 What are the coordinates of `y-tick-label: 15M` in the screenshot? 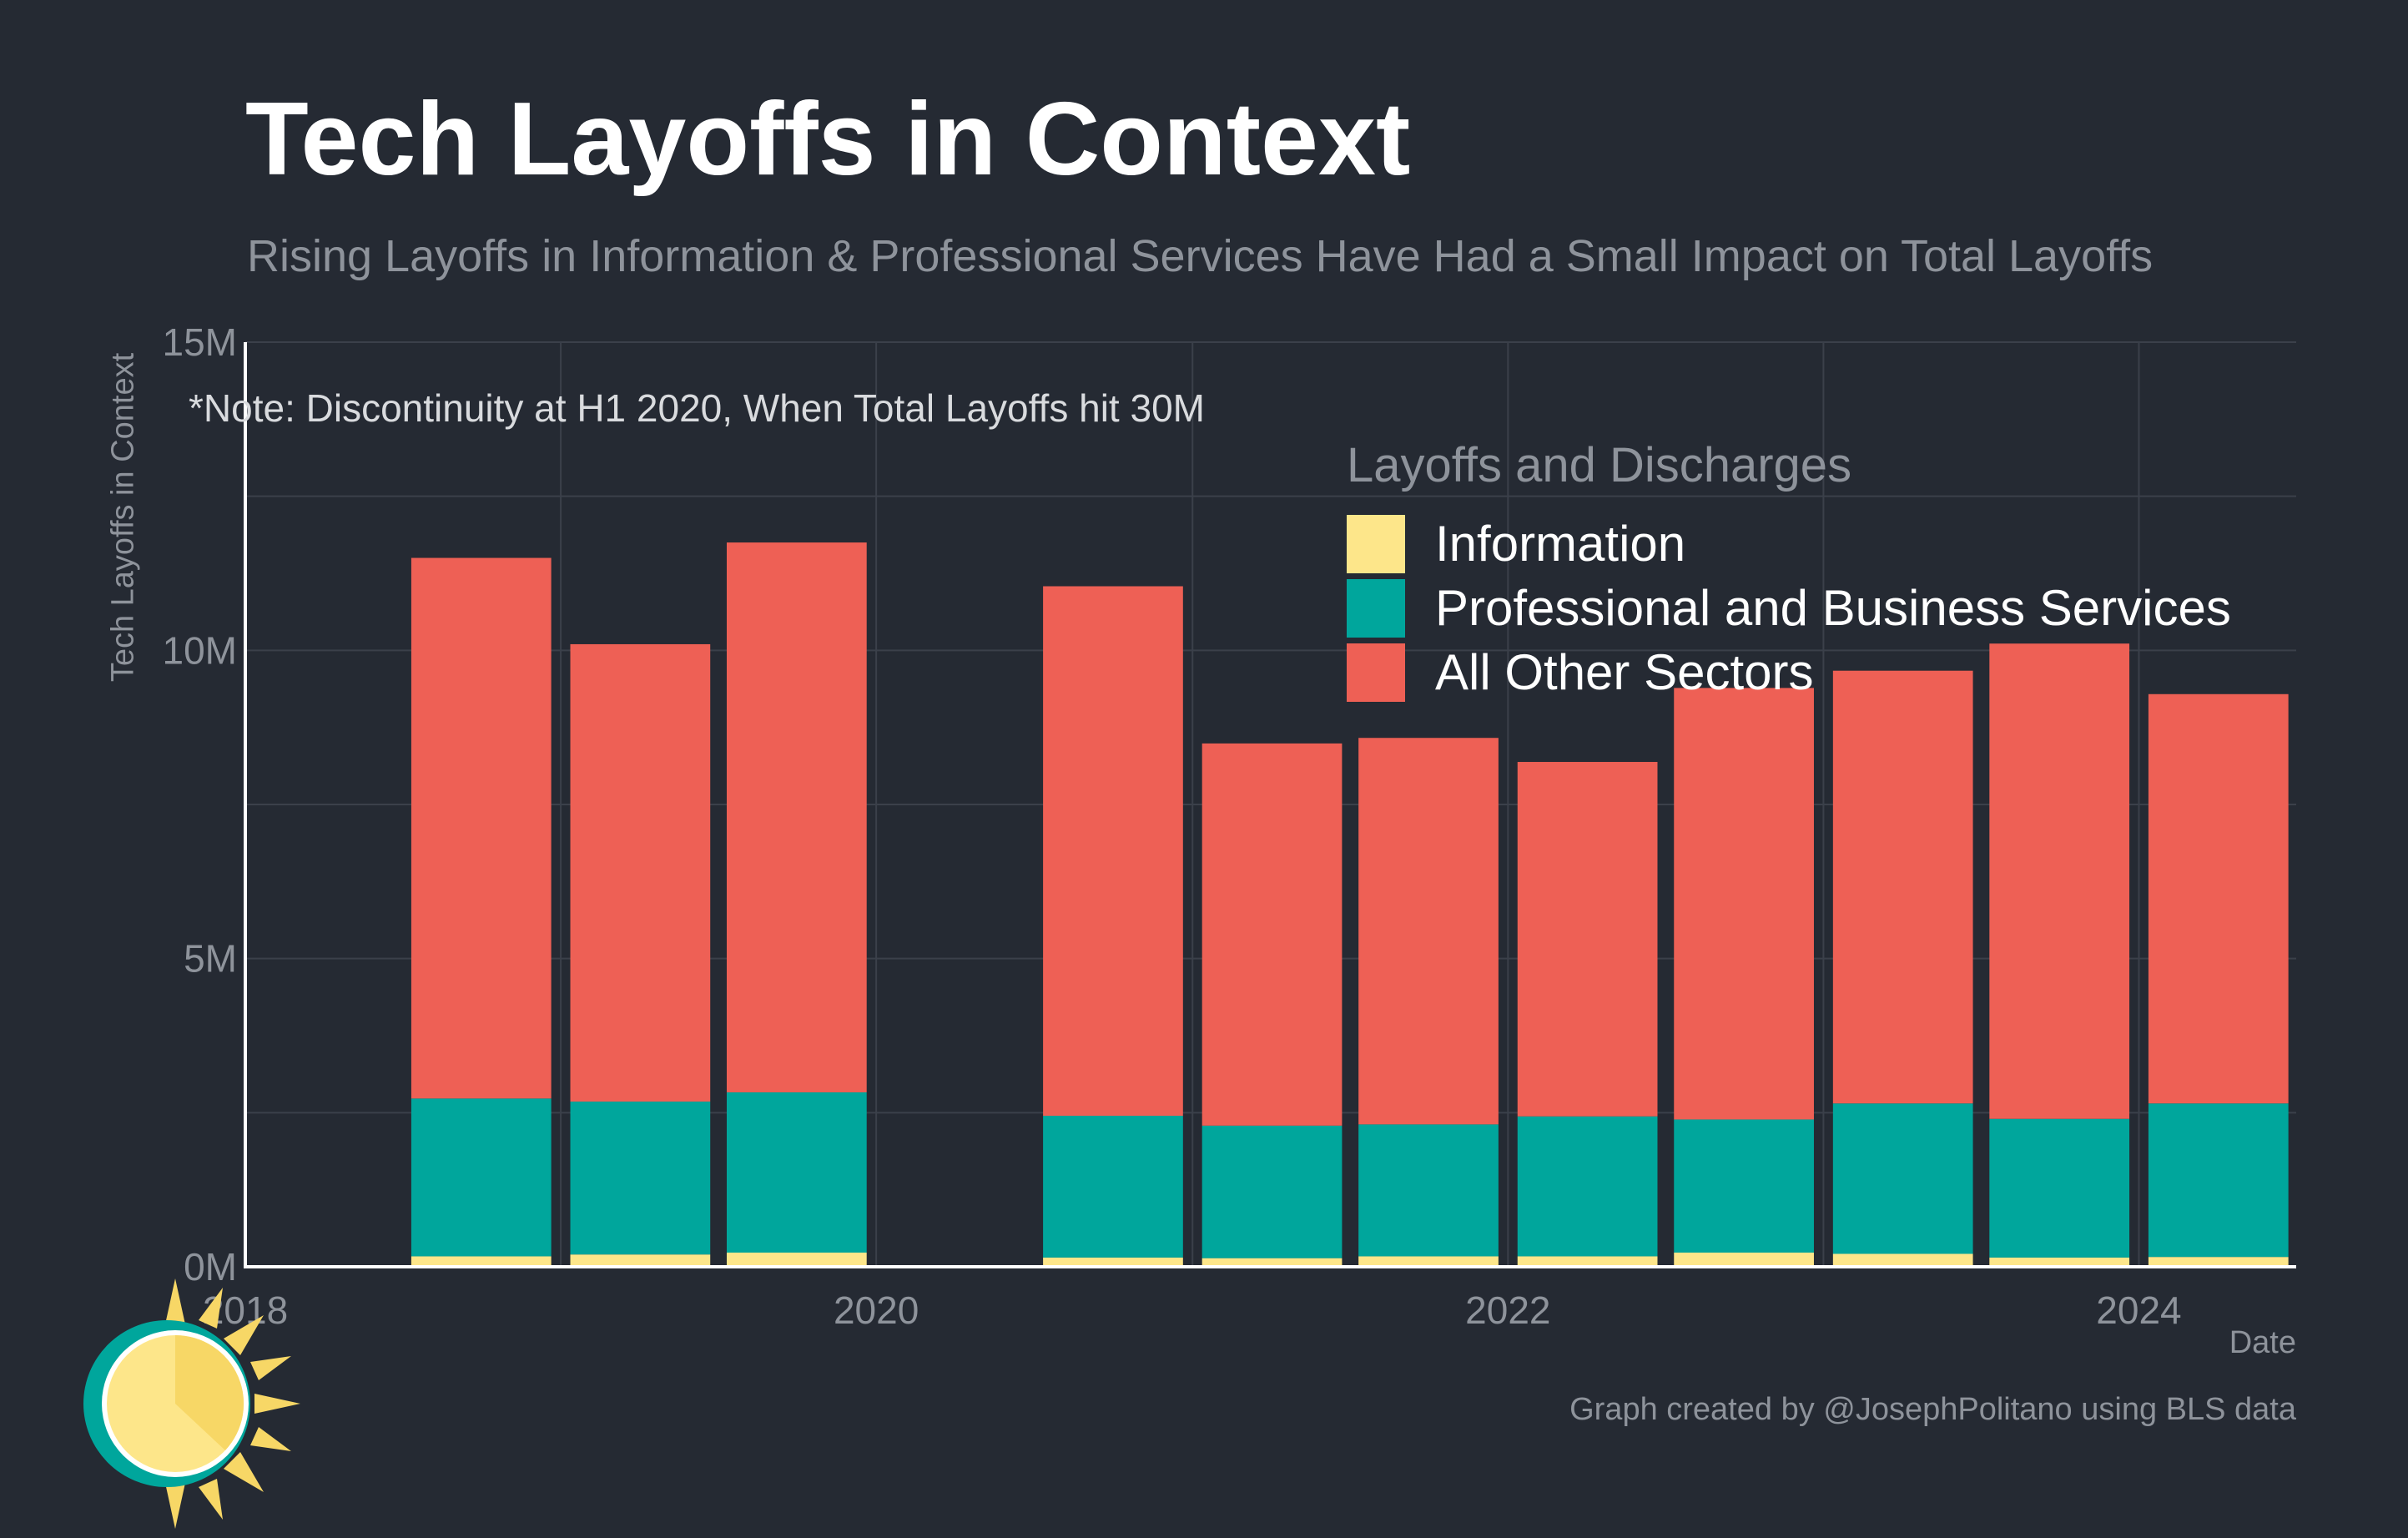 It's located at (200, 342).